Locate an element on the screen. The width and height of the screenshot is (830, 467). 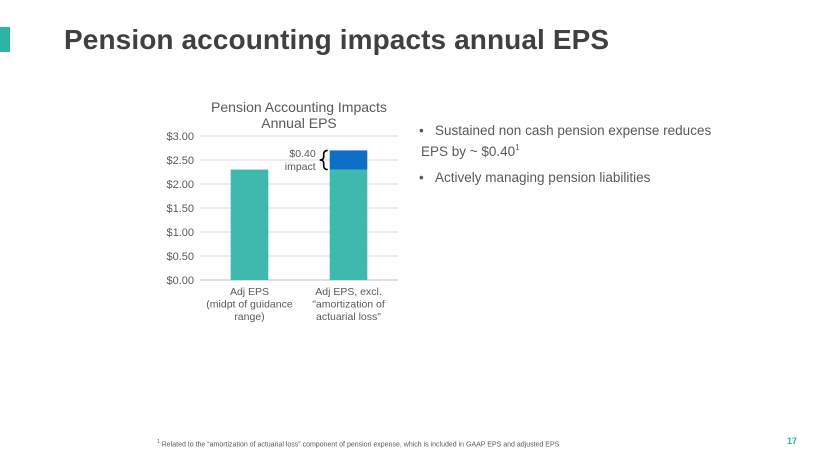
y-tick-label: $2.50 is located at coordinates (180, 161).